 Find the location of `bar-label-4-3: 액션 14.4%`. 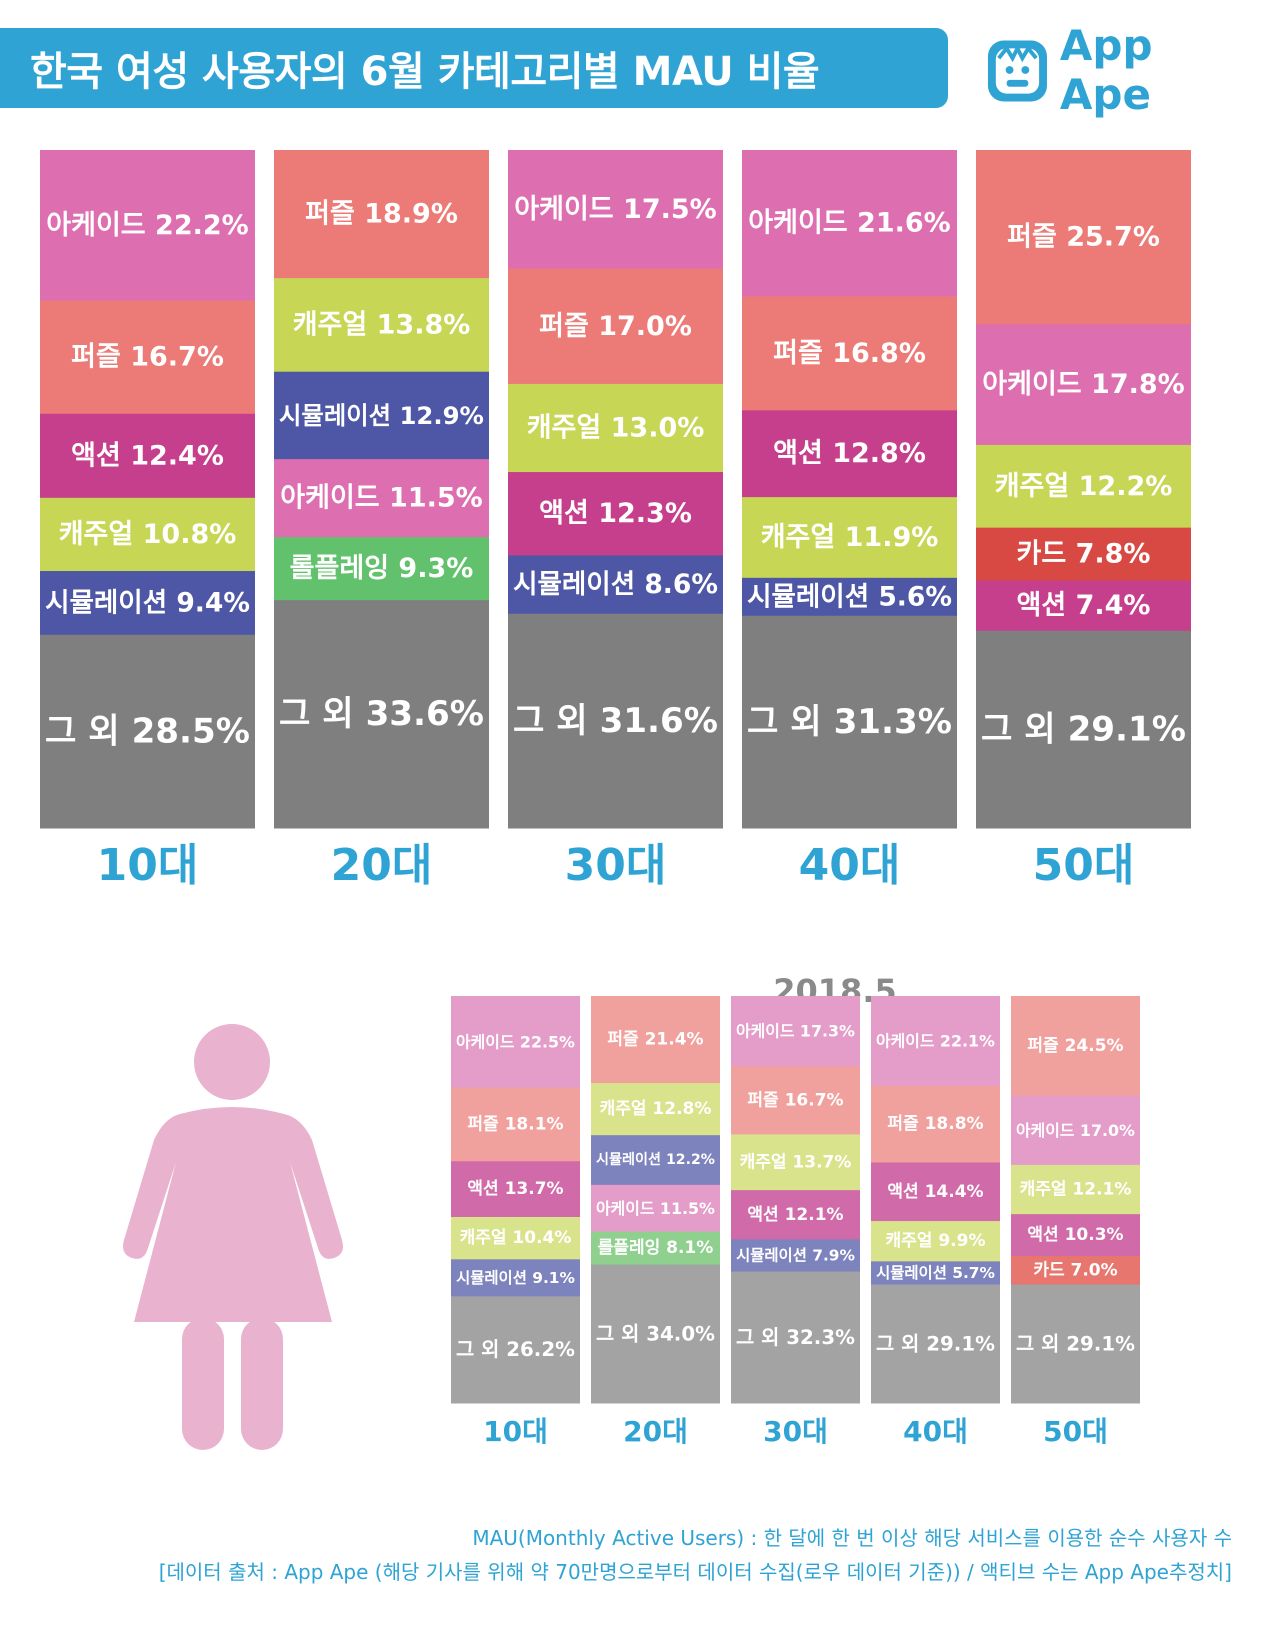

bar-label-4-3: 액션 14.4% is located at coordinates (935, 1192).